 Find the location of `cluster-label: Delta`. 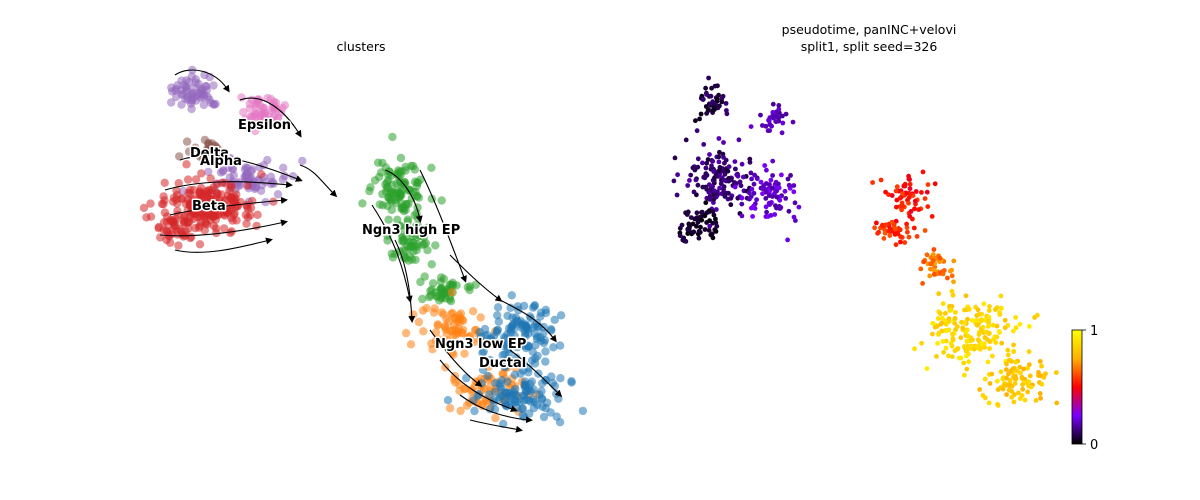

cluster-label: Delta is located at coordinates (209, 153).